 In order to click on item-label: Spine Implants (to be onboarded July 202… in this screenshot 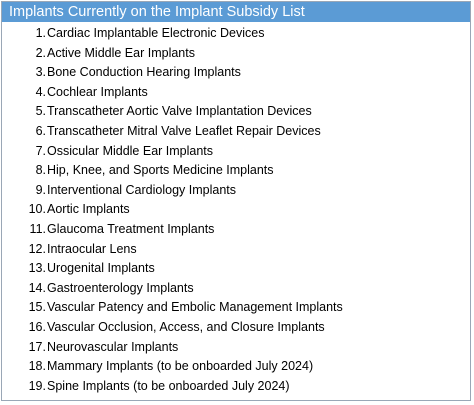, I will do `click(168, 385)`.